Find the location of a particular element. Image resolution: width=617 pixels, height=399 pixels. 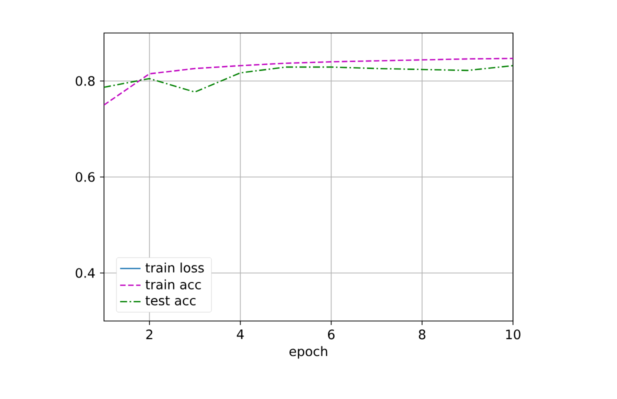

x-tick-label: 2 is located at coordinates (149, 335).